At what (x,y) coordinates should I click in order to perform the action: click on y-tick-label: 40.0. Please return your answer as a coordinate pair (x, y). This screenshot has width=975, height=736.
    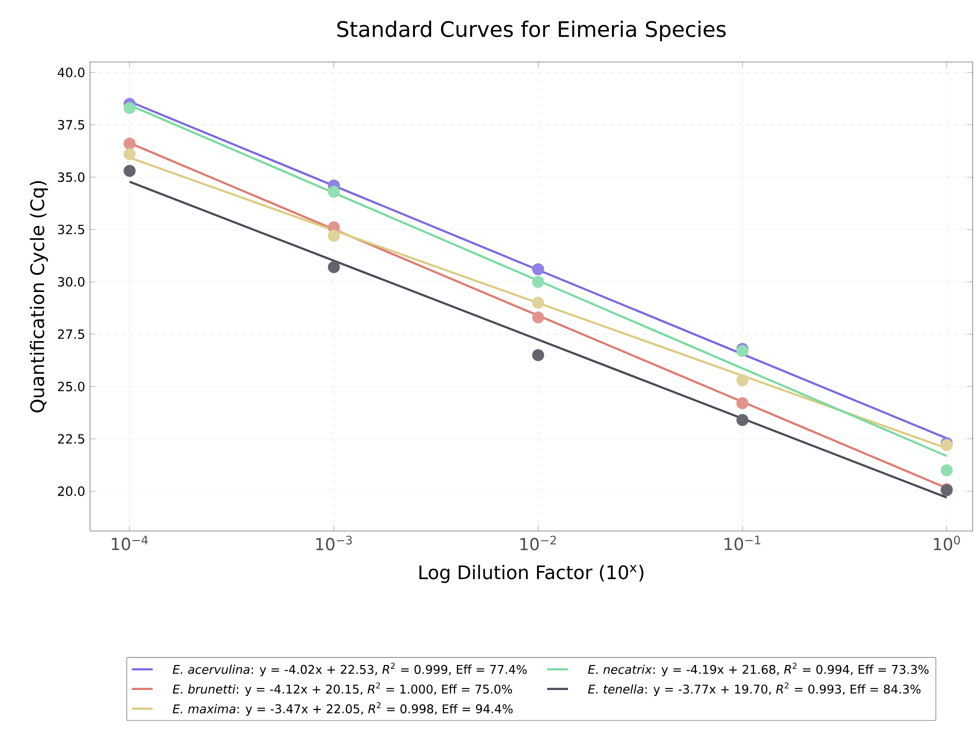
    Looking at the image, I should click on (71, 73).